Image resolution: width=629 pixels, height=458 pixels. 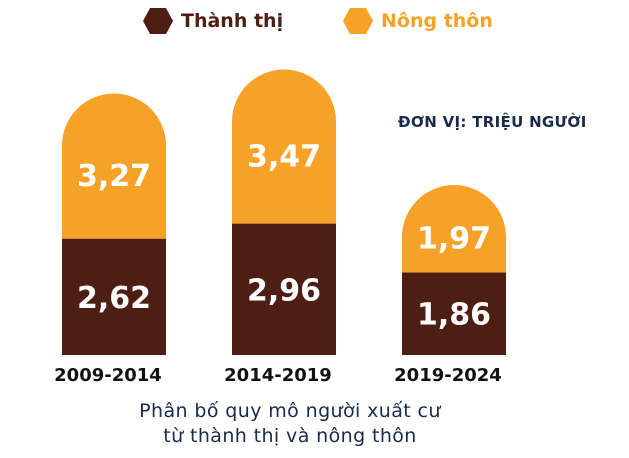 I want to click on category-label-2019-2024: 2019-2024, so click(x=448, y=375).